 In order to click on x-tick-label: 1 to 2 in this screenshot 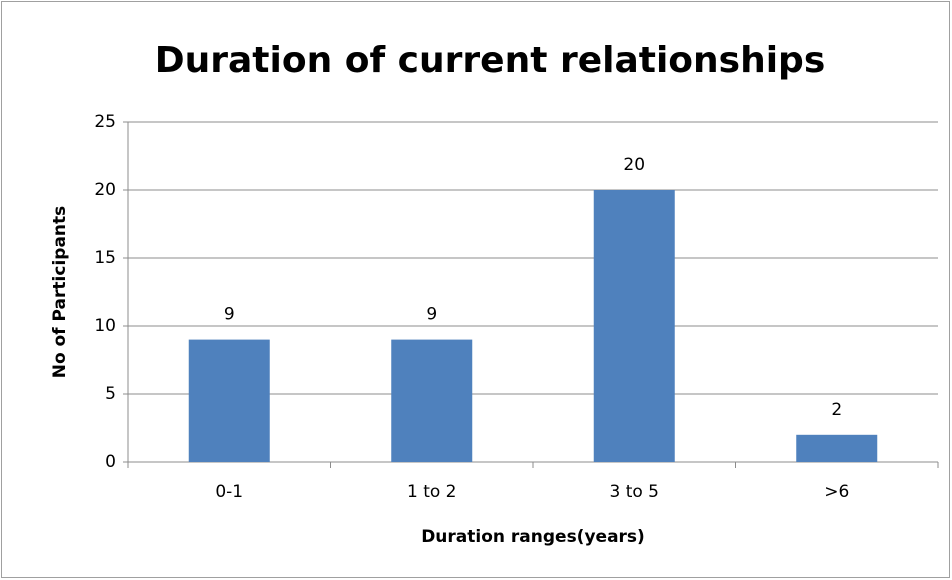, I will do `click(432, 492)`.